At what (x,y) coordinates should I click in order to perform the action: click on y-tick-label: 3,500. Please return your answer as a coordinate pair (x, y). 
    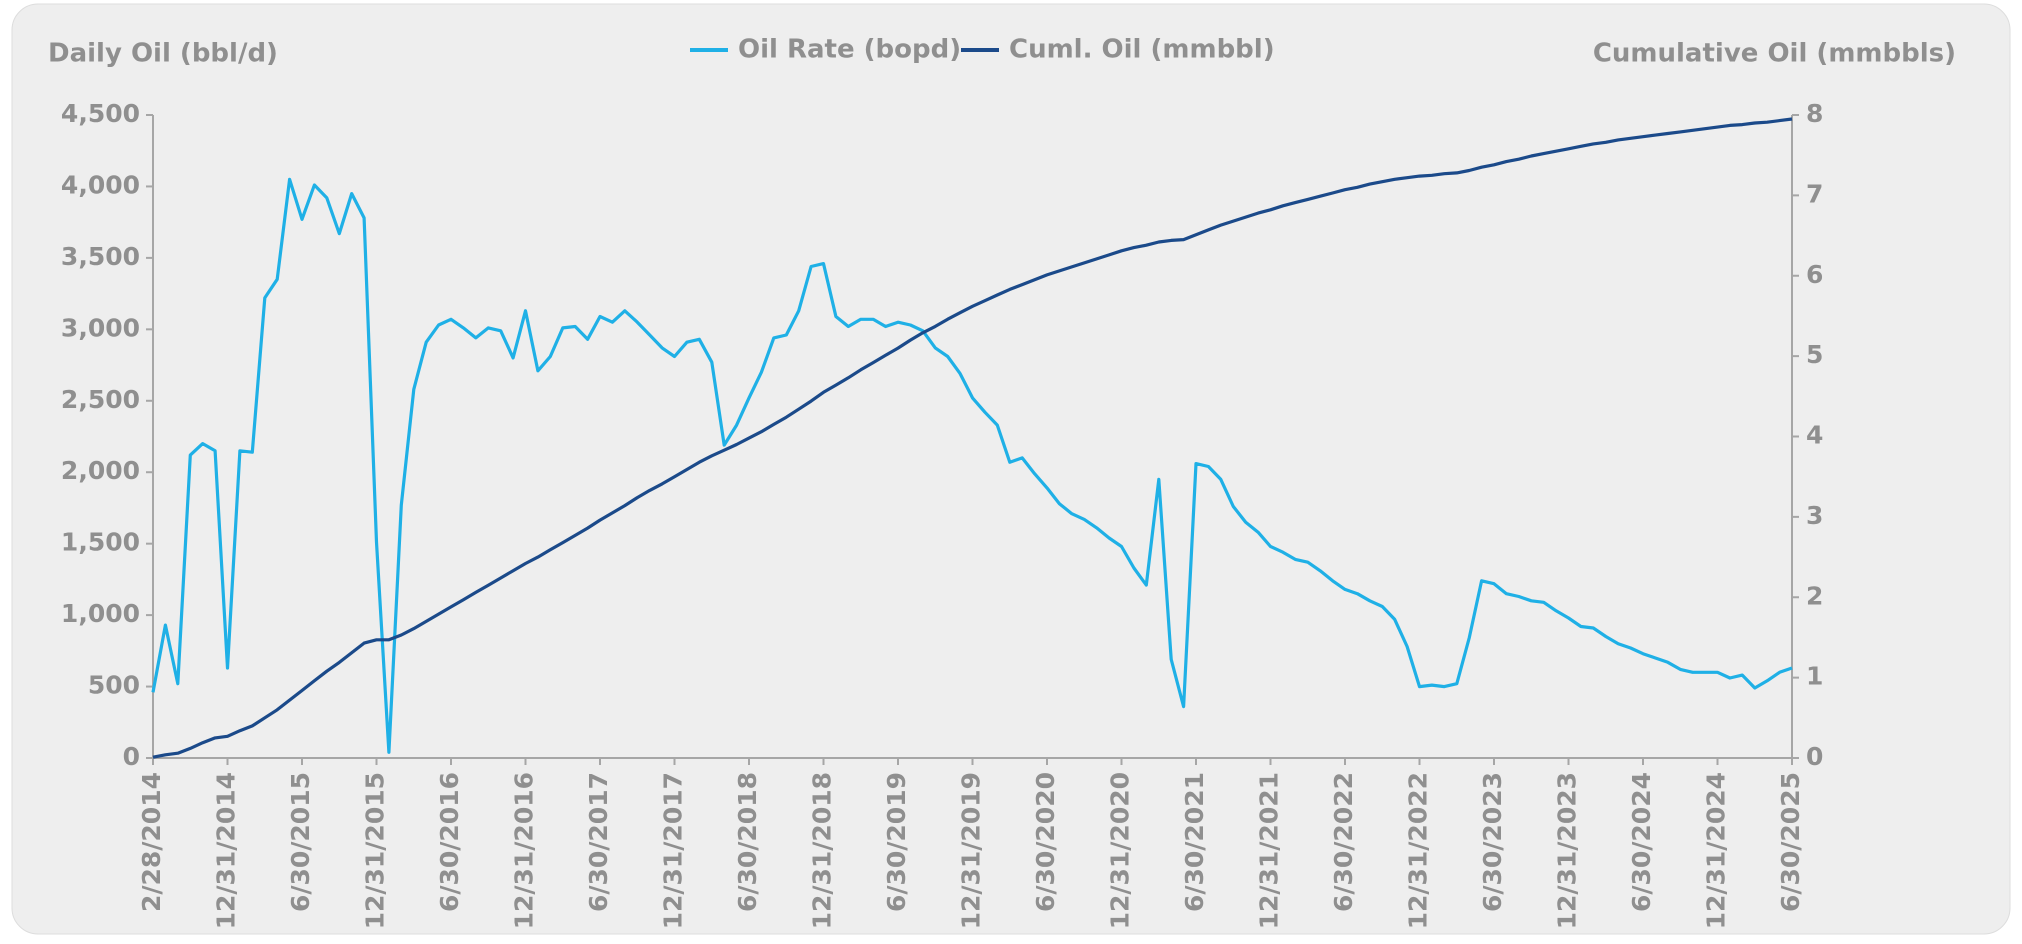
    Looking at the image, I should click on (100, 256).